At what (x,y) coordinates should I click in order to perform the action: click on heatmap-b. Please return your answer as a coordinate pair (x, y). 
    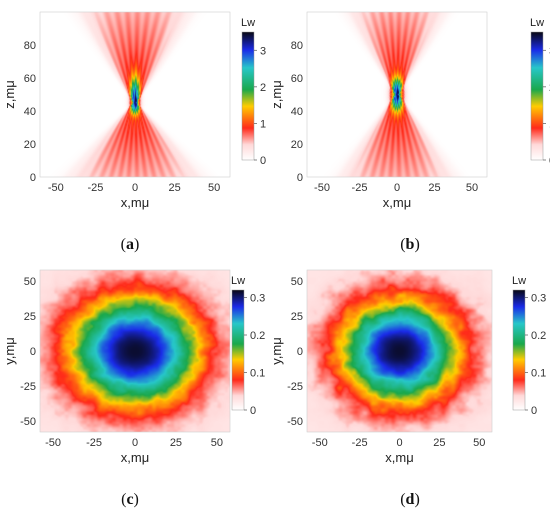
    Looking at the image, I should click on (397, 94).